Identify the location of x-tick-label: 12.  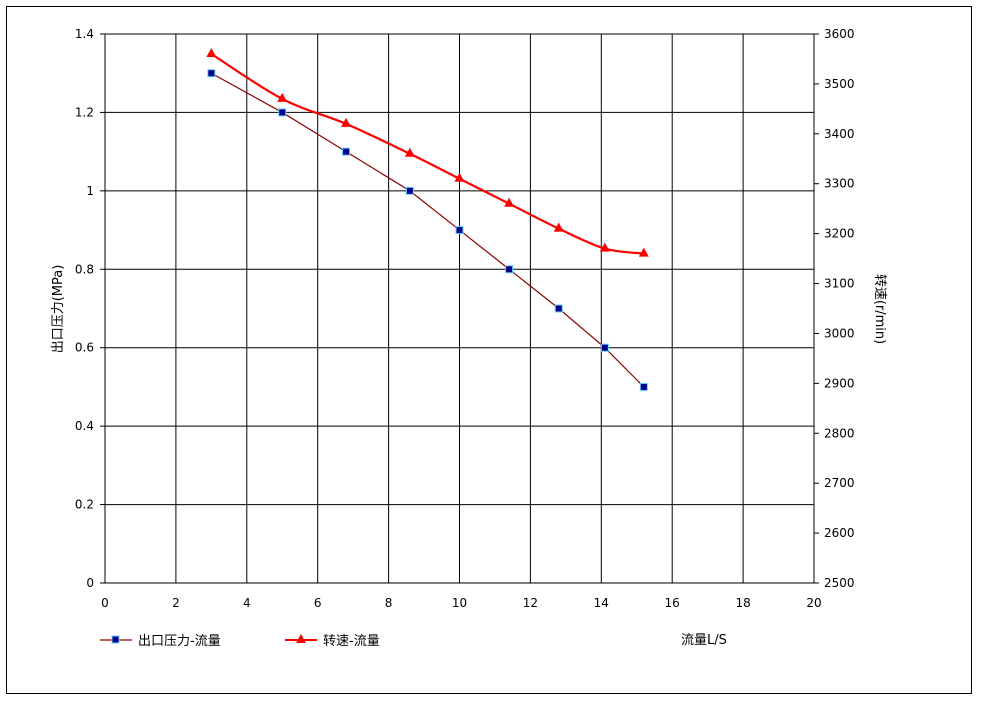
(530, 603).